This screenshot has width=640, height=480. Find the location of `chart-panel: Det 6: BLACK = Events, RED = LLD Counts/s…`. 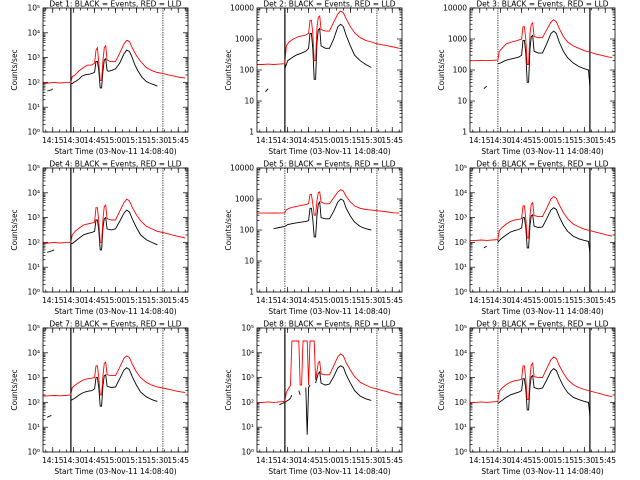

chart-panel: Det 6: BLACK = Events, RED = LLD Counts/s… is located at coordinates (526, 238).